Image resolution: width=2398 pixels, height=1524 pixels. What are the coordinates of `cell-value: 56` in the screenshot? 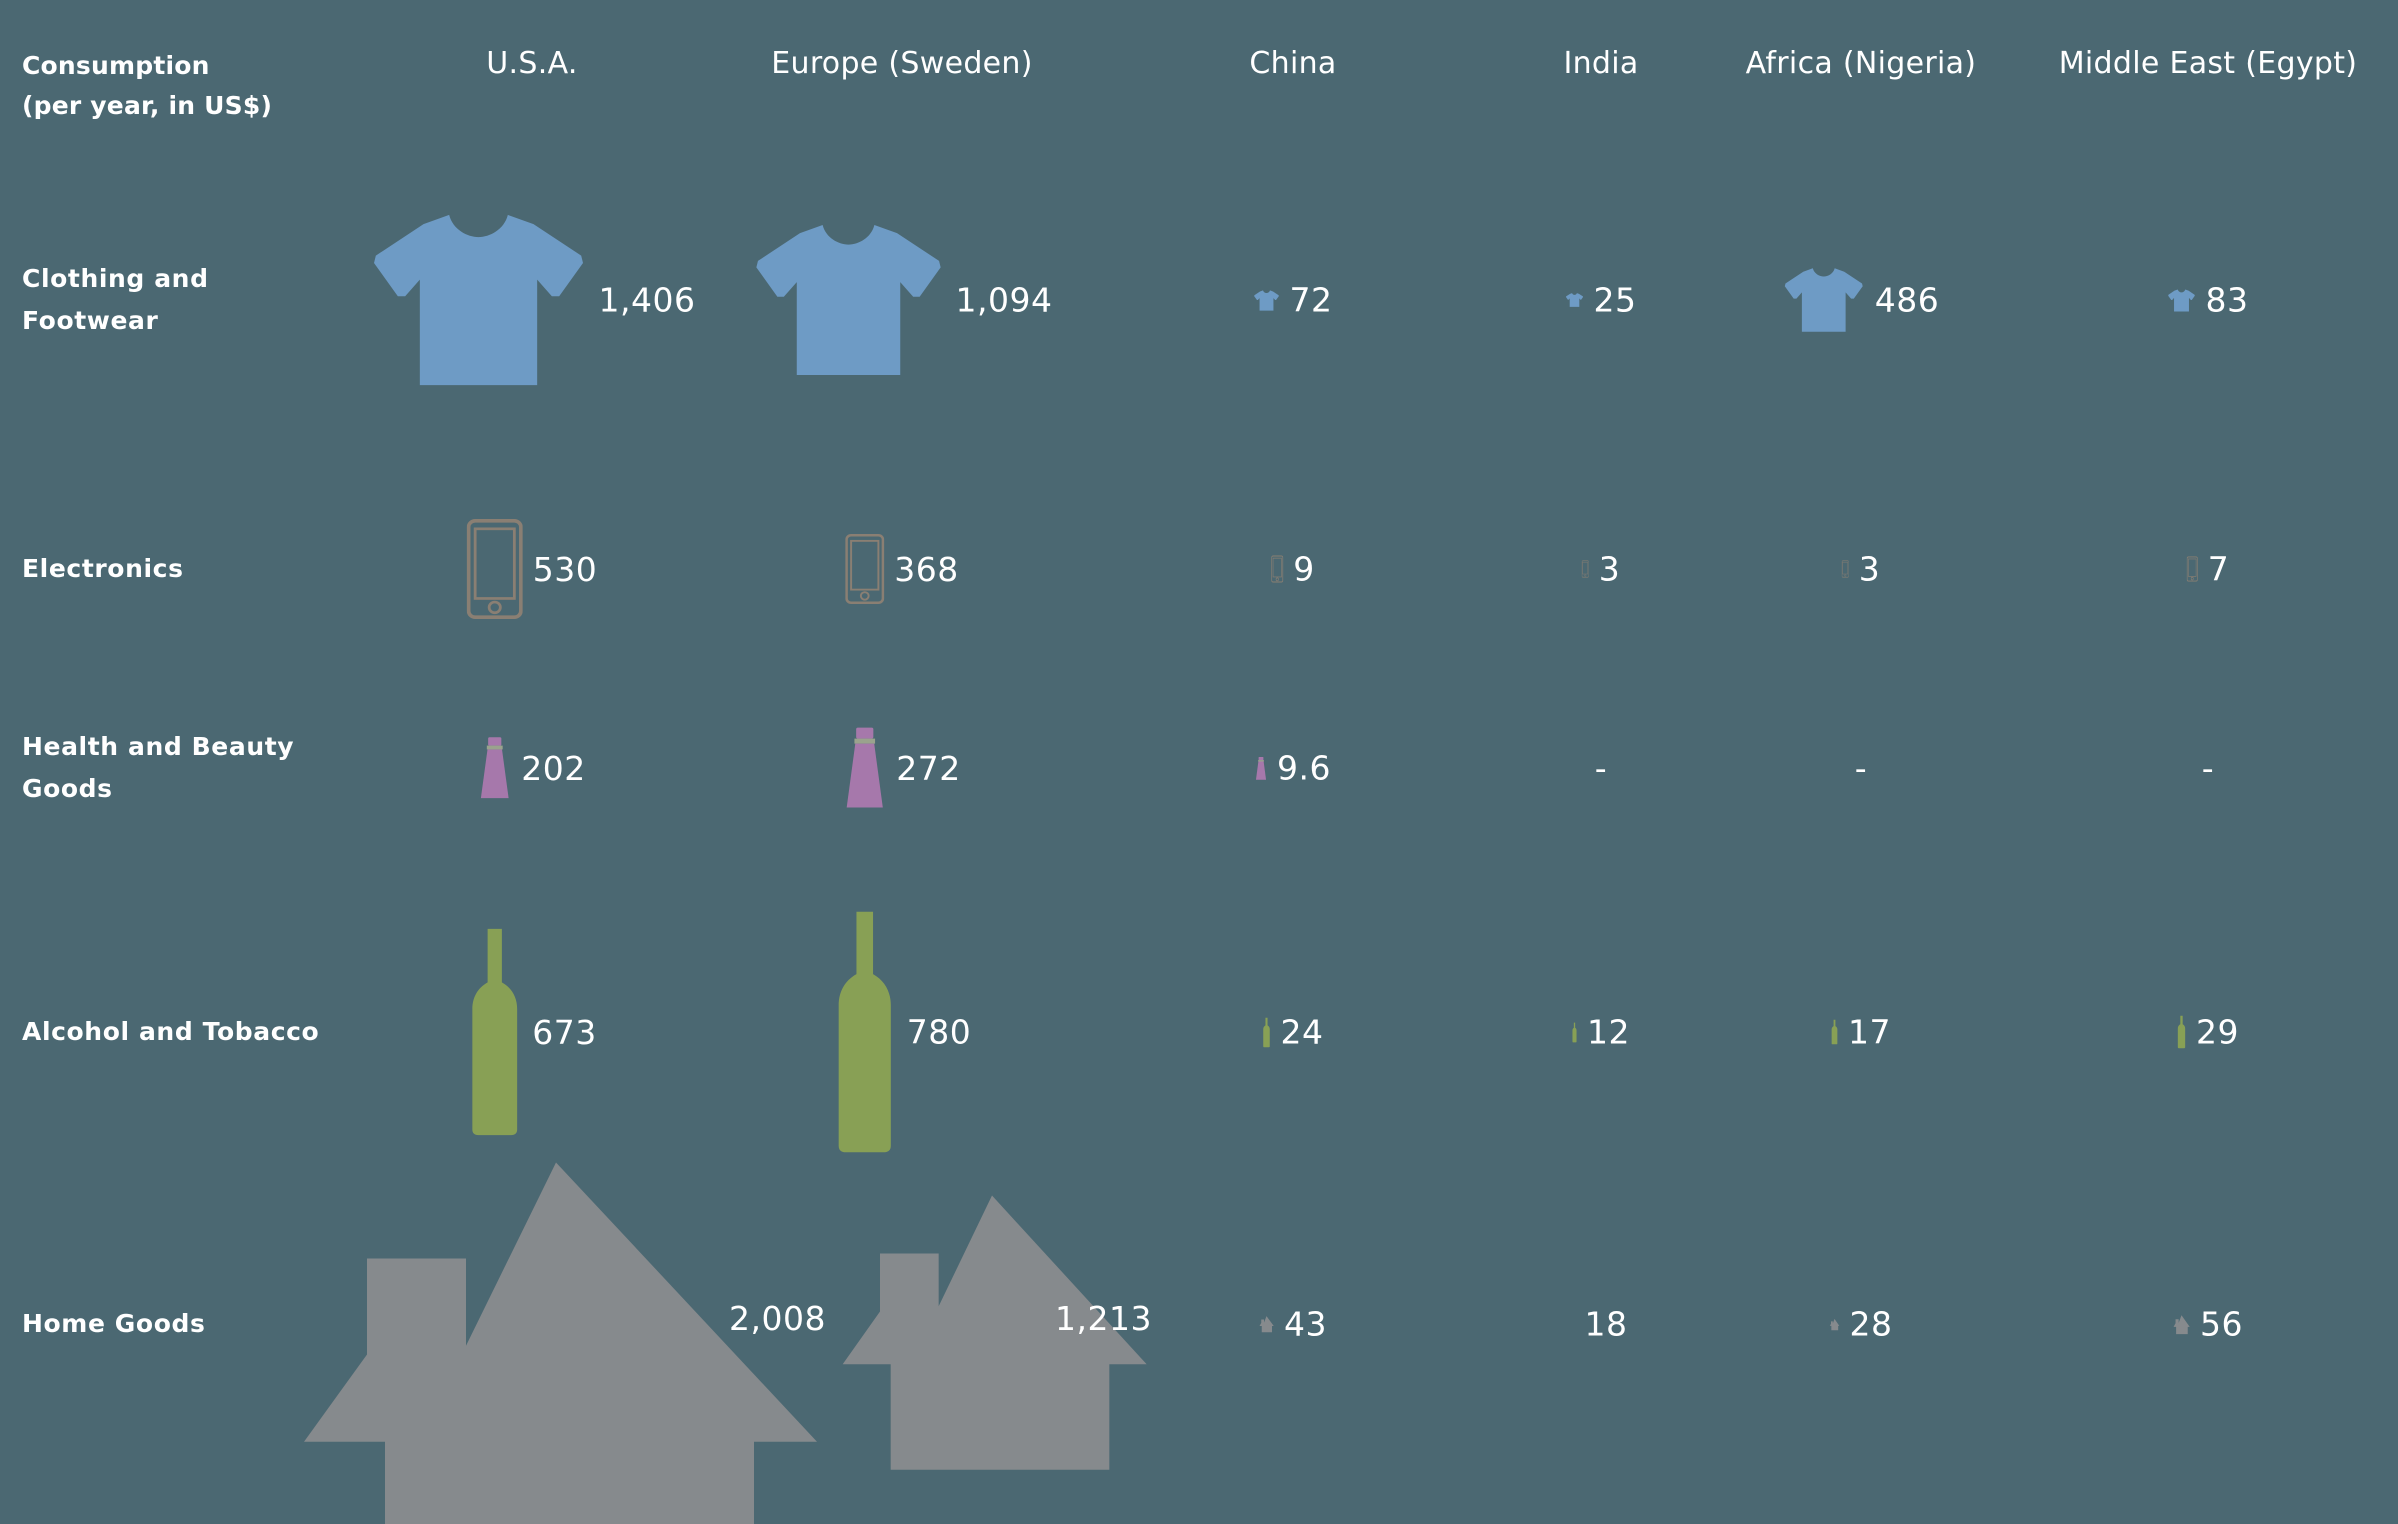 It's located at (2221, 1324).